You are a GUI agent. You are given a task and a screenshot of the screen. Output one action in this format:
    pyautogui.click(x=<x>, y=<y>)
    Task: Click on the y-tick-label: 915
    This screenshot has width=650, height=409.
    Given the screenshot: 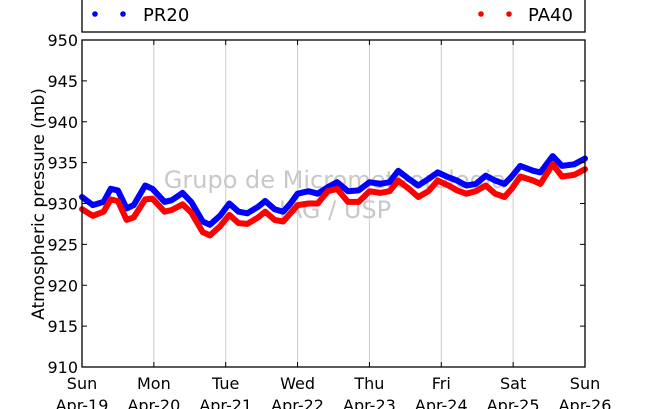 What is the action you would take?
    pyautogui.click(x=62, y=326)
    